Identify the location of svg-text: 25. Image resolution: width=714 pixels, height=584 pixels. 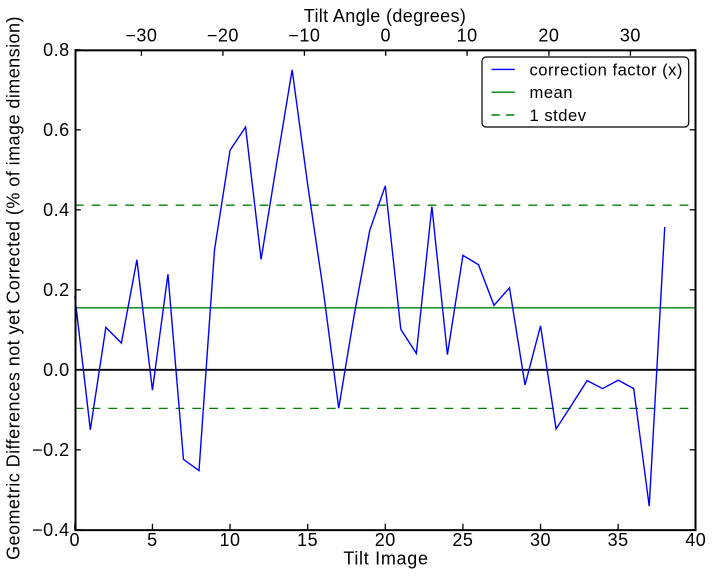
(462, 540).